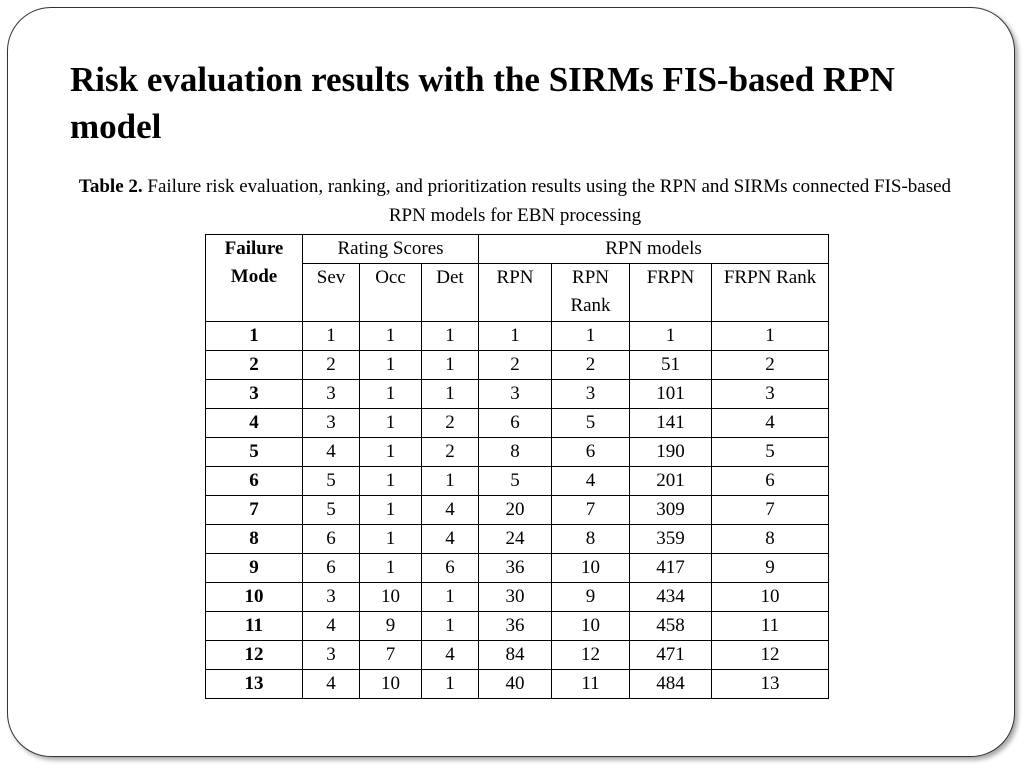 This screenshot has height=768, width=1024. Describe the element at coordinates (517, 597) in the screenshot. I see `table-row: 10 3 10 1 30 9 434 10` at that location.